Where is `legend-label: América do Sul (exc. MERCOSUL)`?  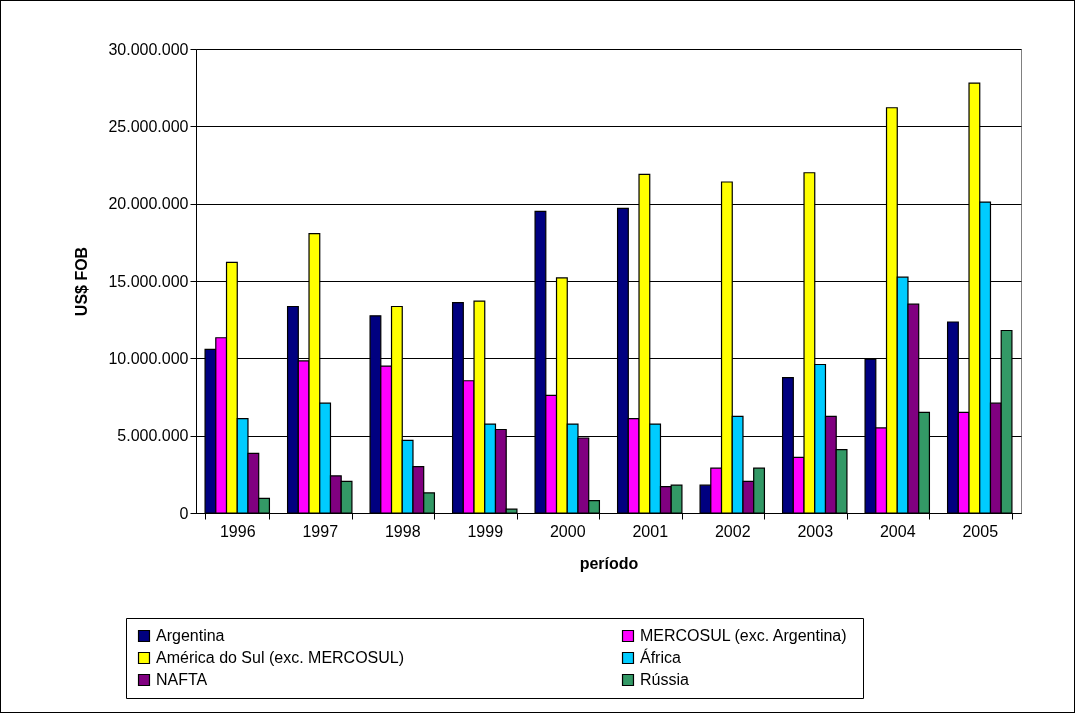
legend-label: América do Sul (exc. MERCOSUL) is located at coordinates (280, 657).